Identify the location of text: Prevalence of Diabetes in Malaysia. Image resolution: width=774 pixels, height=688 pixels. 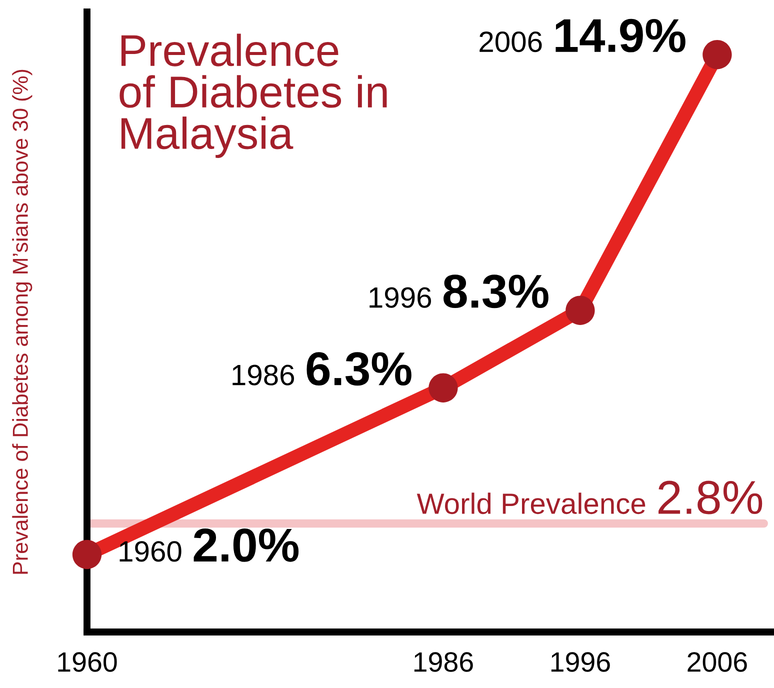
(253, 96).